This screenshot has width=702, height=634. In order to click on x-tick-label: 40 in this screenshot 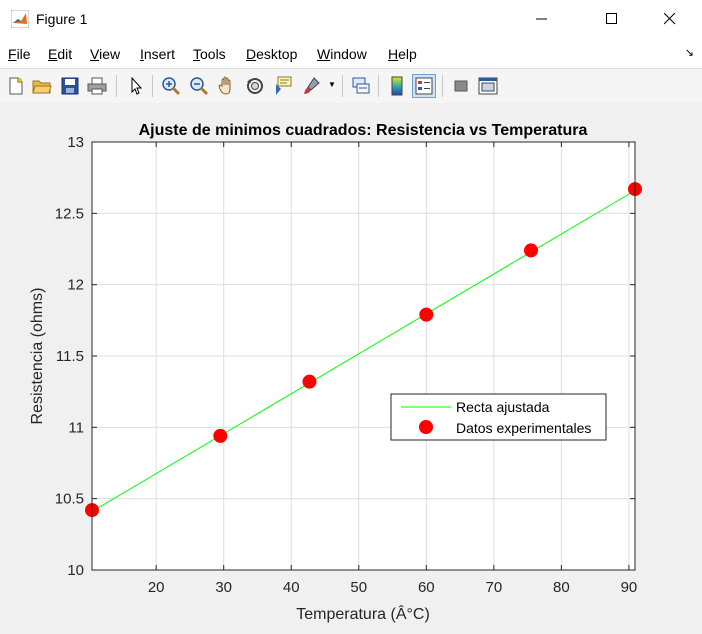, I will do `click(291, 587)`.